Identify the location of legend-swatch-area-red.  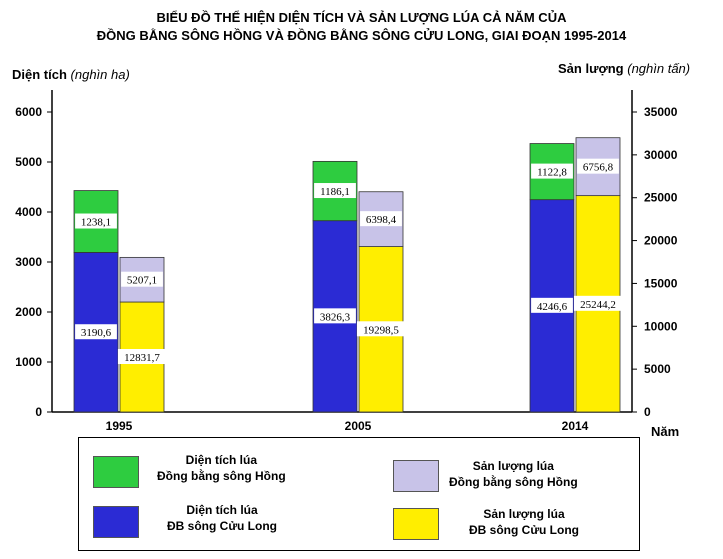
(116, 472).